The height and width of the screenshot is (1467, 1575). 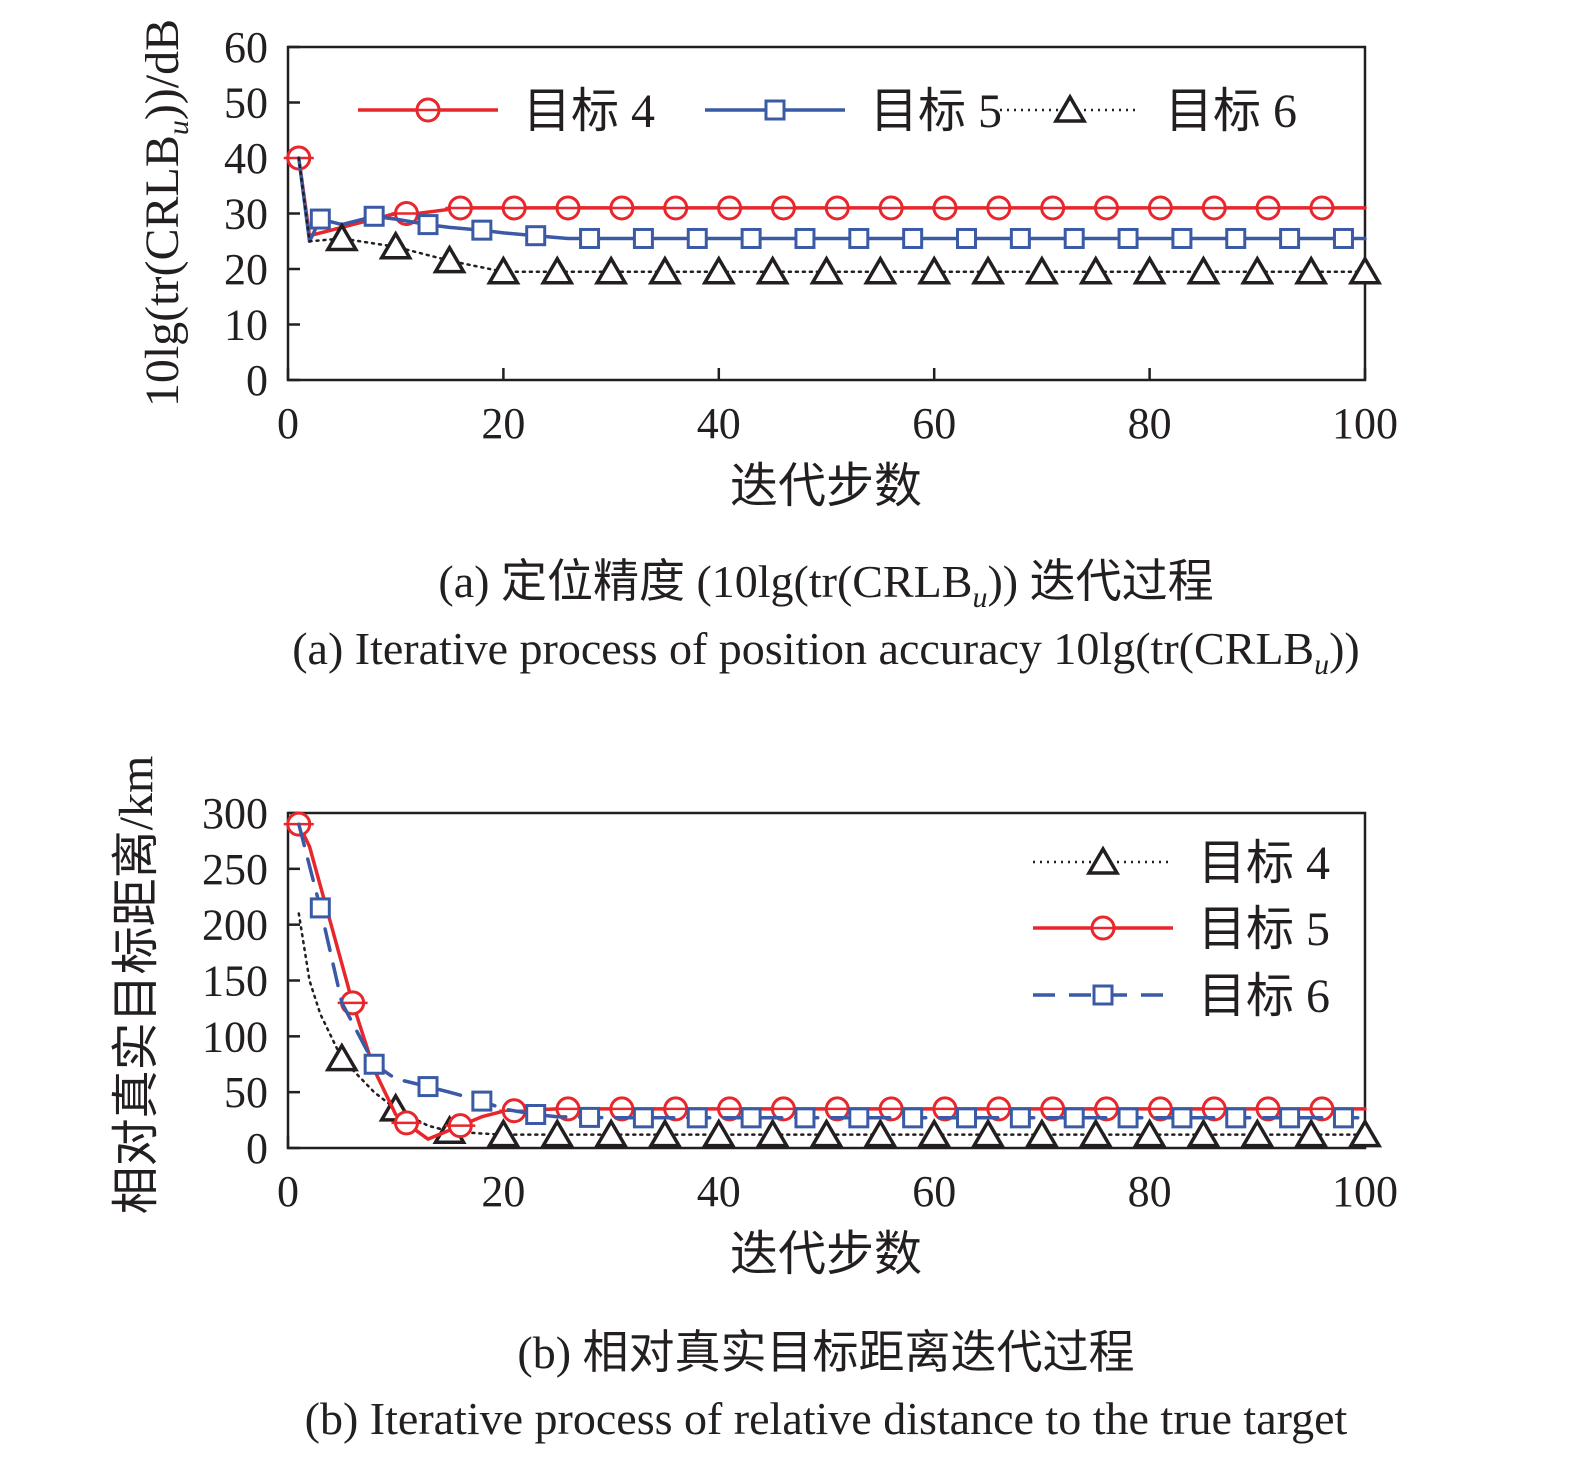 What do you see at coordinates (936, 111) in the screenshot?
I see `legend-label: 目标 5` at bounding box center [936, 111].